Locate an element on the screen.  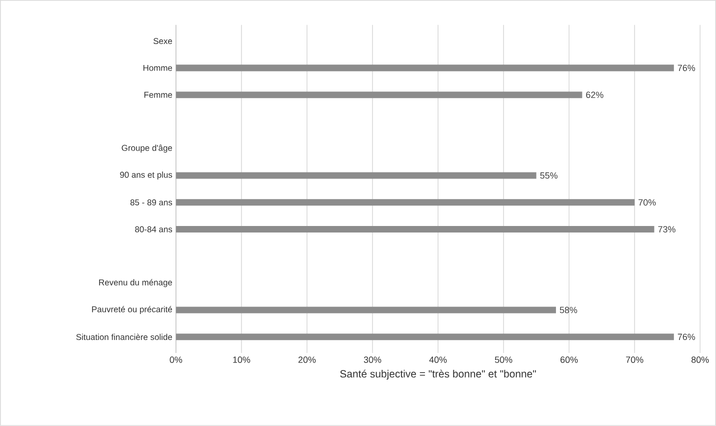
y-tick-label: Situation financière solide is located at coordinates (124, 337).